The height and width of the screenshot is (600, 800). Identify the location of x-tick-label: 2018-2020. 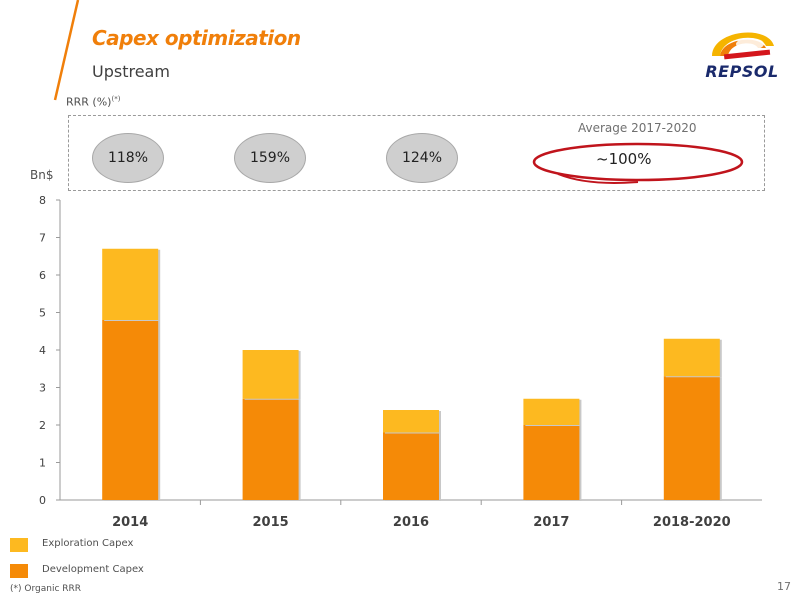
(692, 522).